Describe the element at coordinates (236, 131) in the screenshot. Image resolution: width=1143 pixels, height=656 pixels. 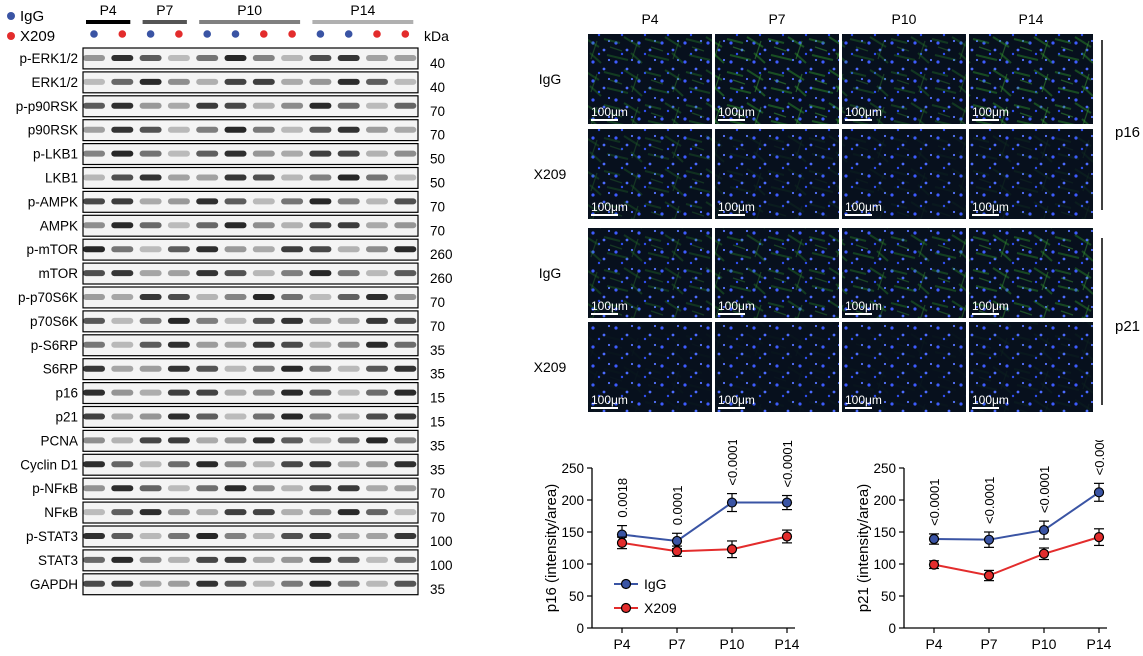
I see `blot-row-p90rsk: p90RSK 70` at that location.